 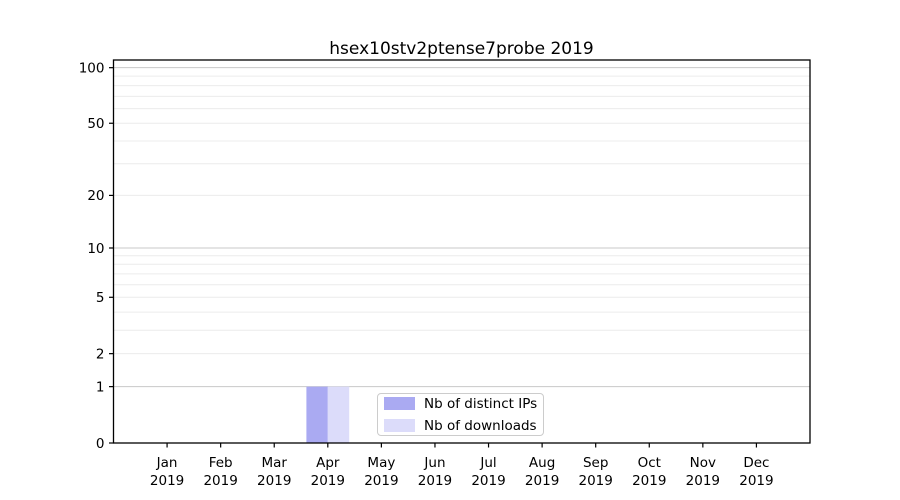 What do you see at coordinates (167, 463) in the screenshot?
I see `x-tick-label-month: Jan` at bounding box center [167, 463].